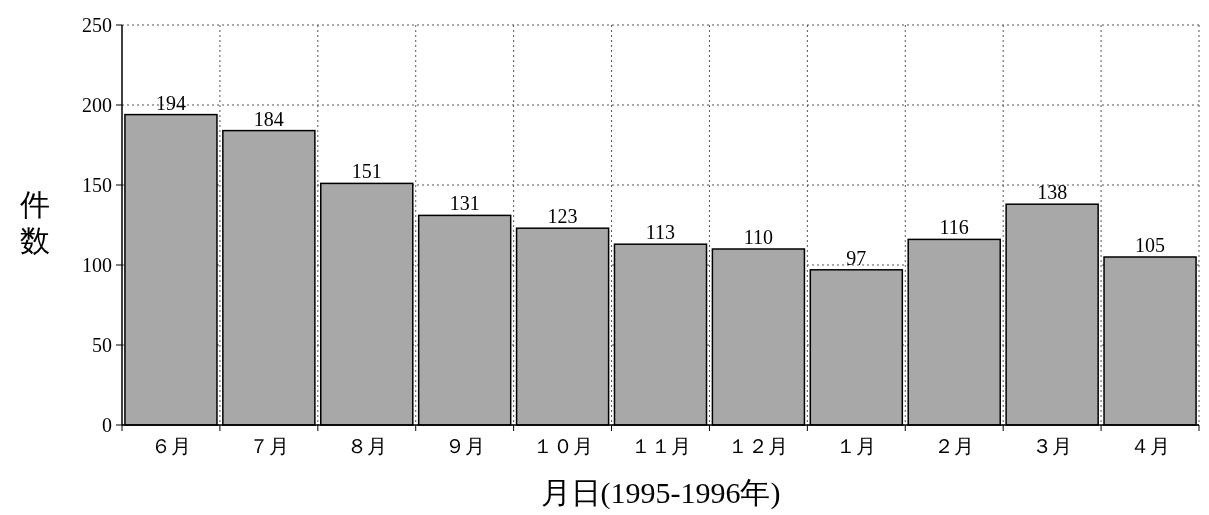  I want to click on x-tick-label: １１月, so click(660, 446).